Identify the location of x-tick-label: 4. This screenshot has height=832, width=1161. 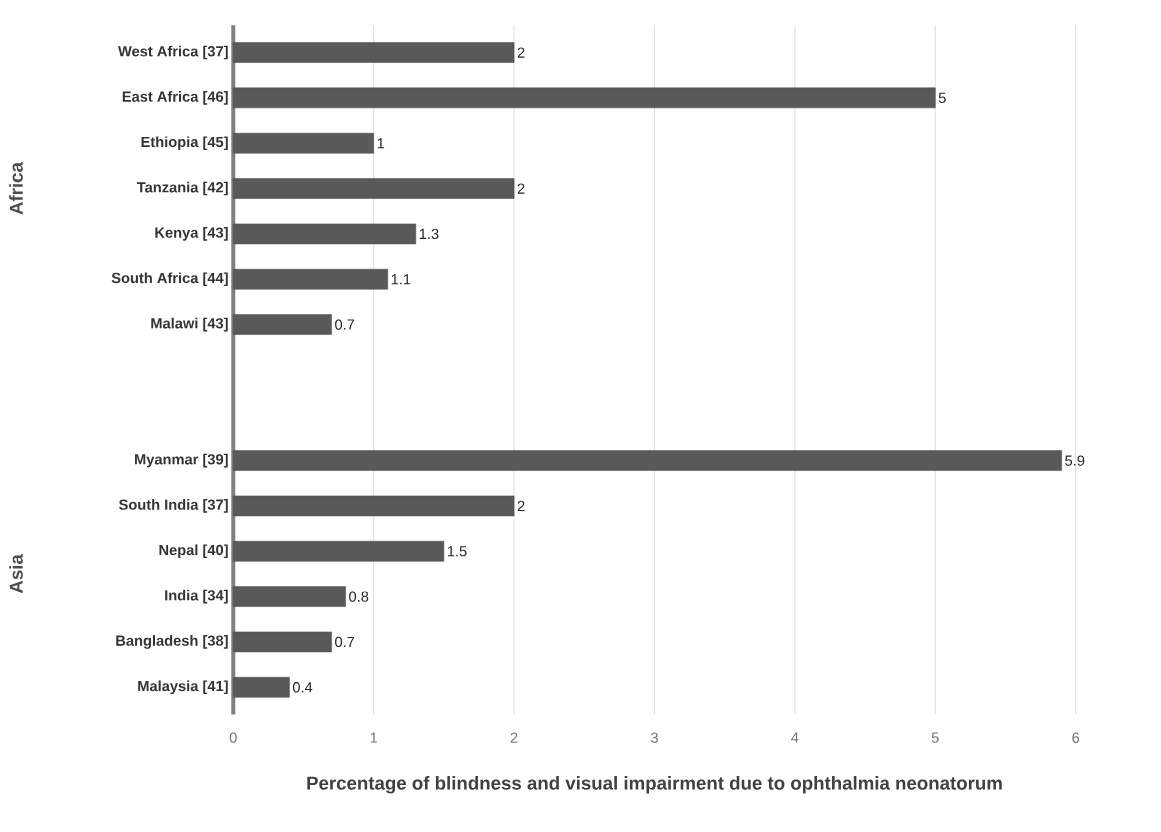
(795, 737).